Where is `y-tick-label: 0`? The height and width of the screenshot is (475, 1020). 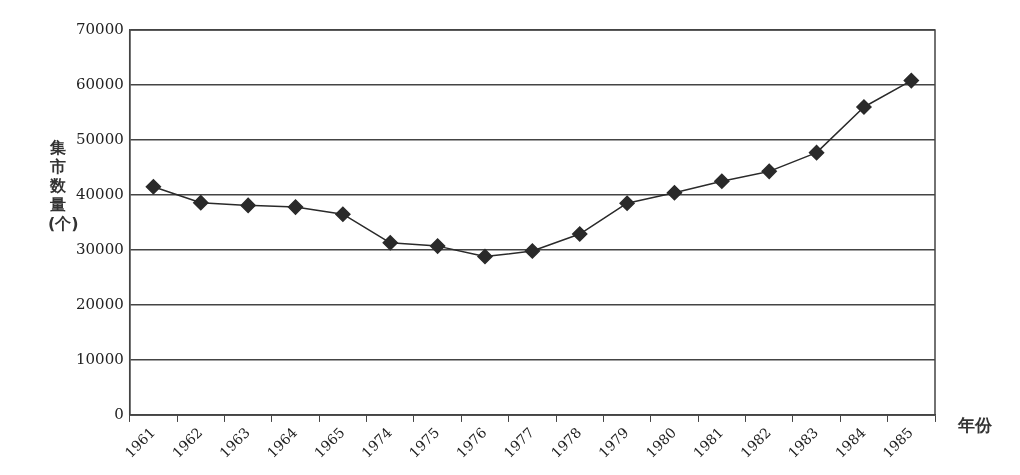 y-tick-label: 0 is located at coordinates (119, 413).